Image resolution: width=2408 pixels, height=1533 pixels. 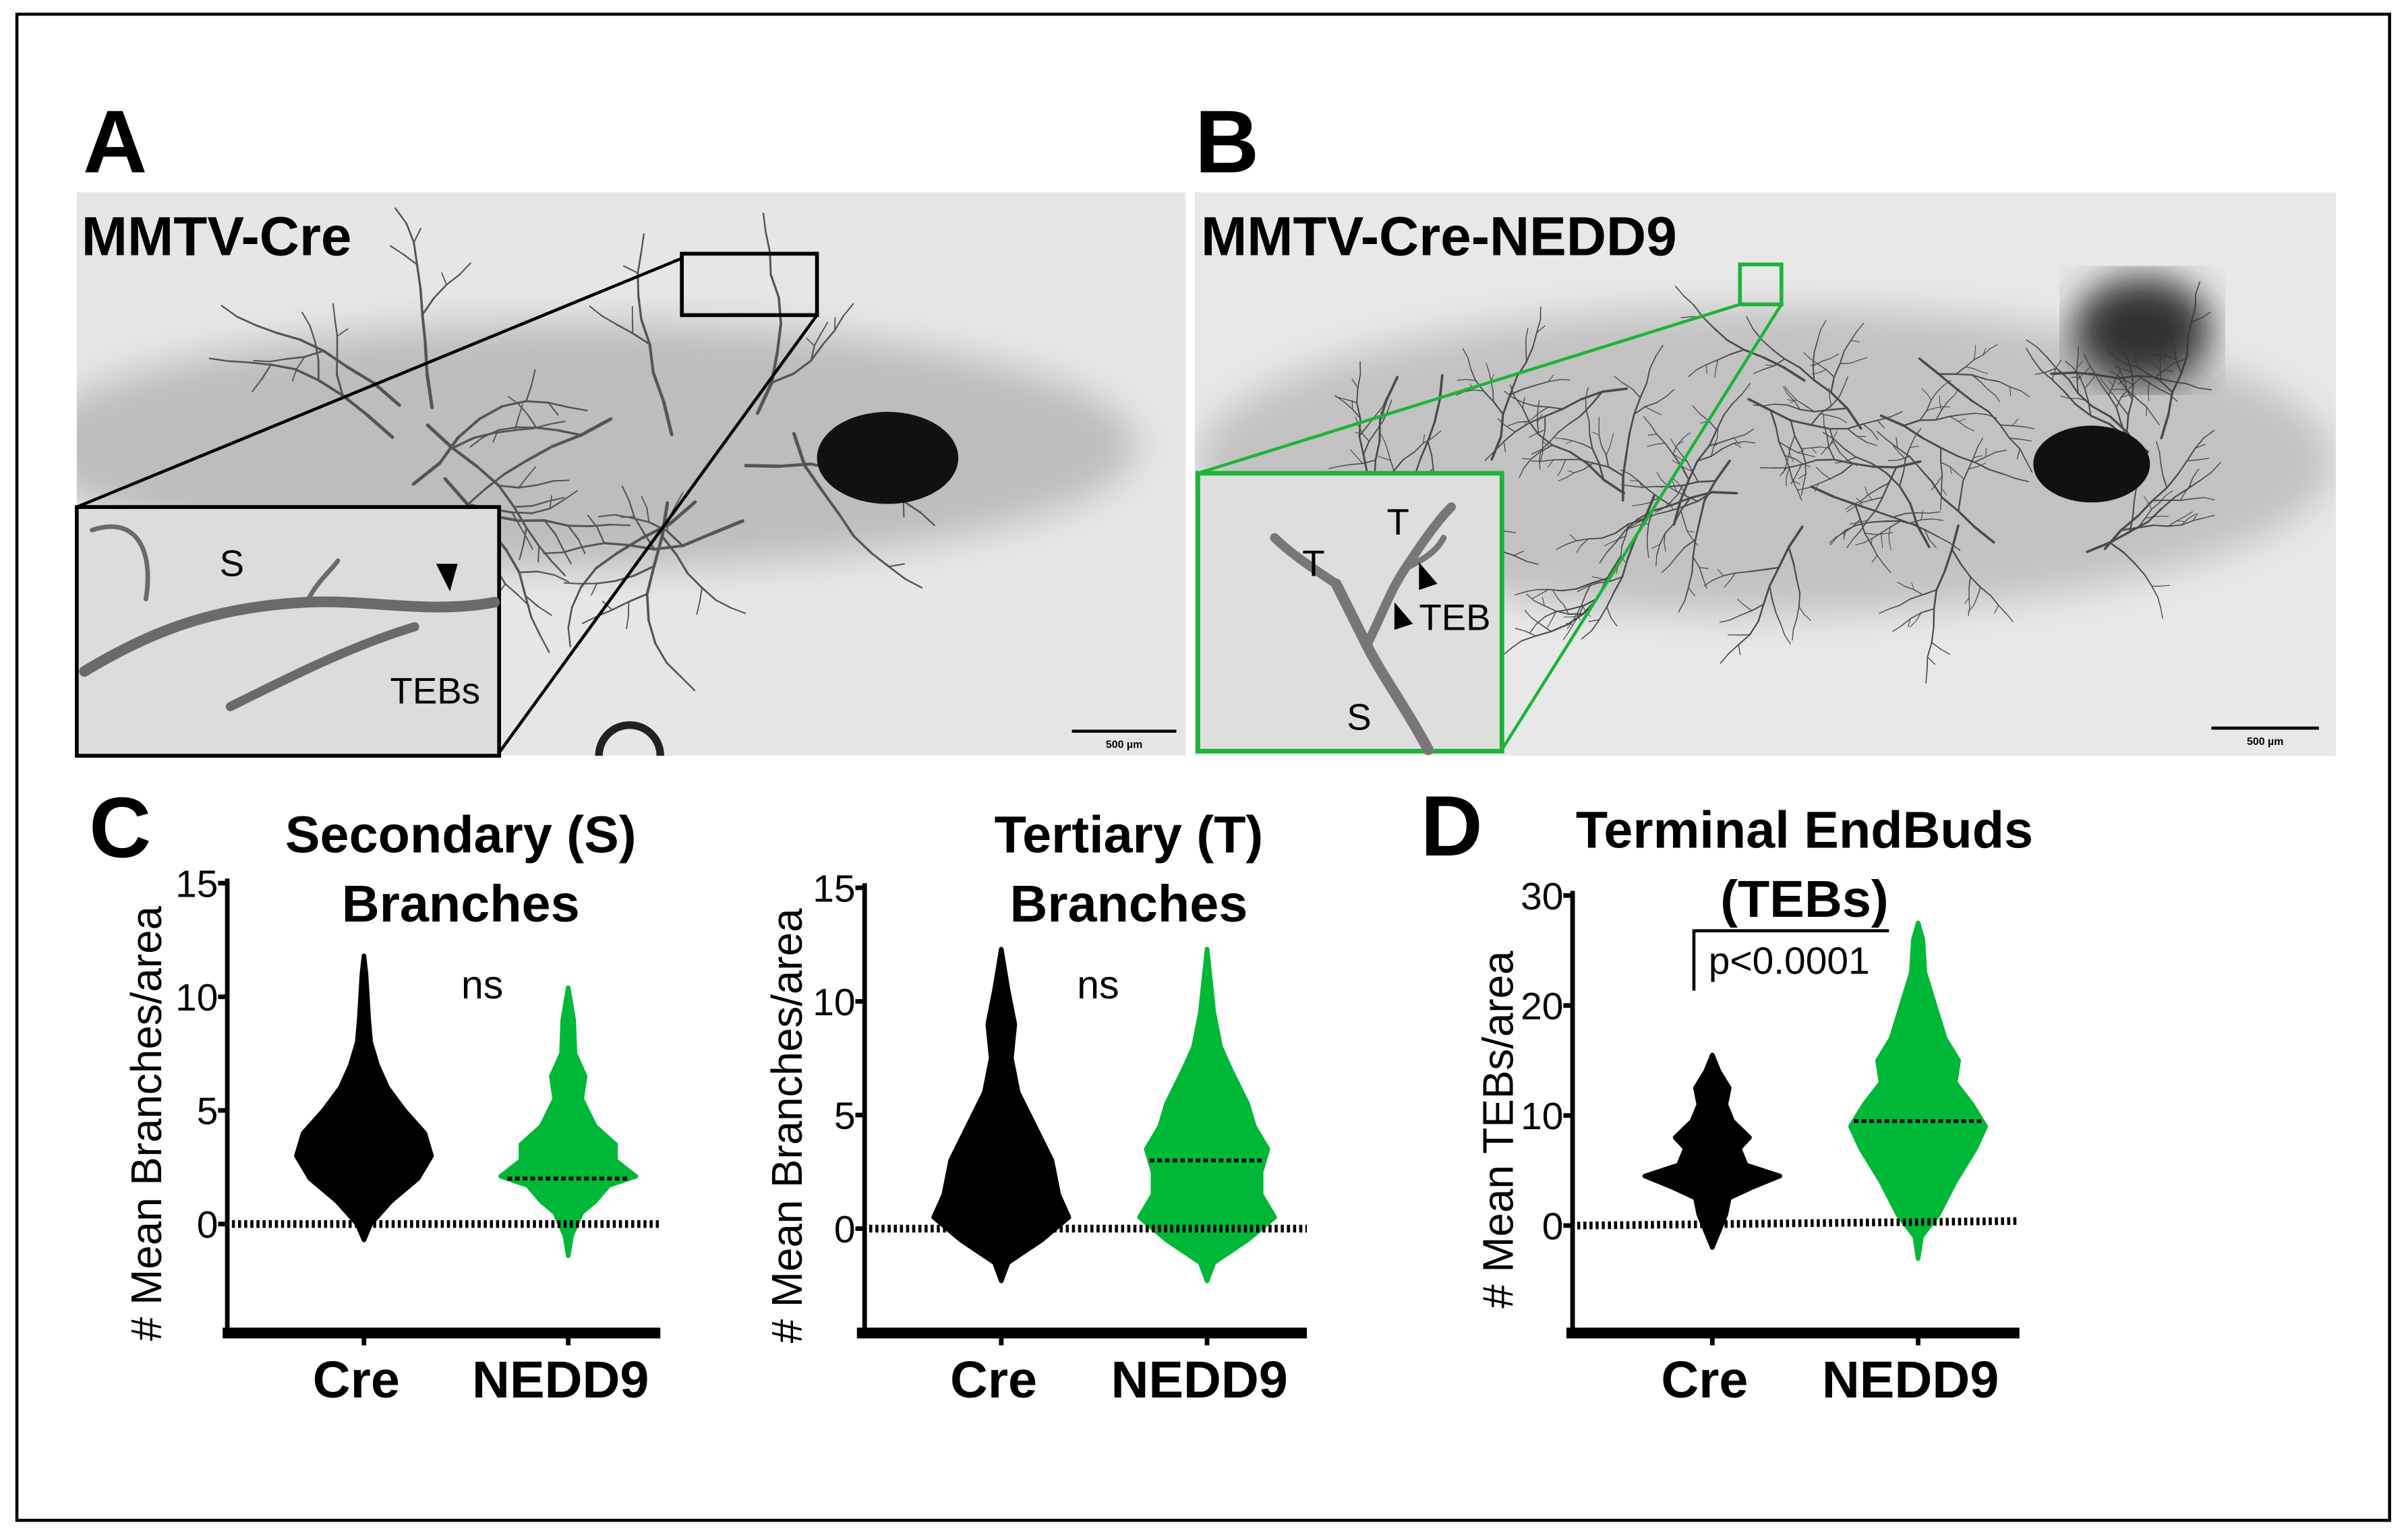 I want to click on inset-a, so click(x=288, y=631).